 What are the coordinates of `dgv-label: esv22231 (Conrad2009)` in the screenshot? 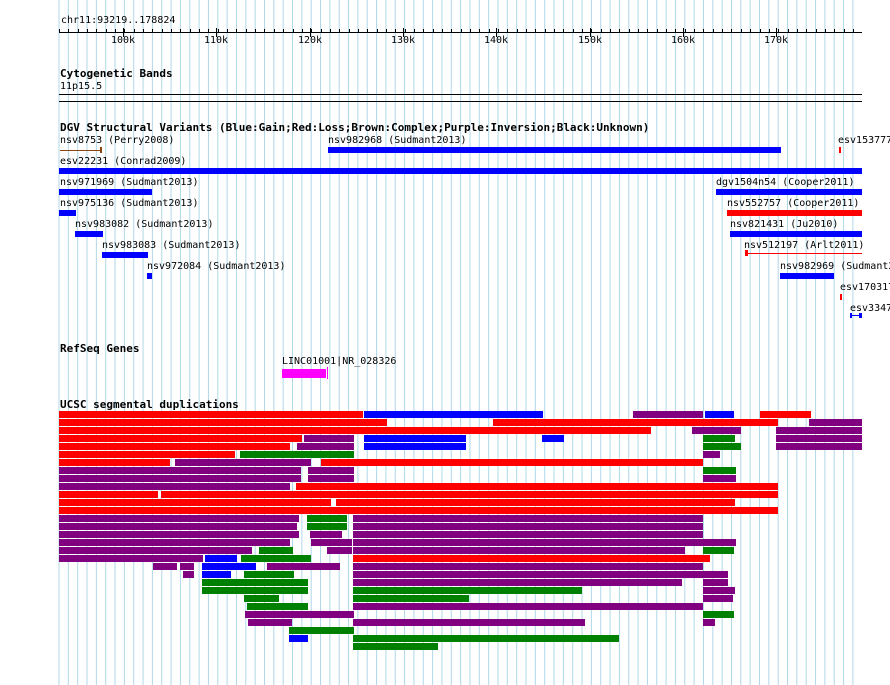 It's located at (123, 161).